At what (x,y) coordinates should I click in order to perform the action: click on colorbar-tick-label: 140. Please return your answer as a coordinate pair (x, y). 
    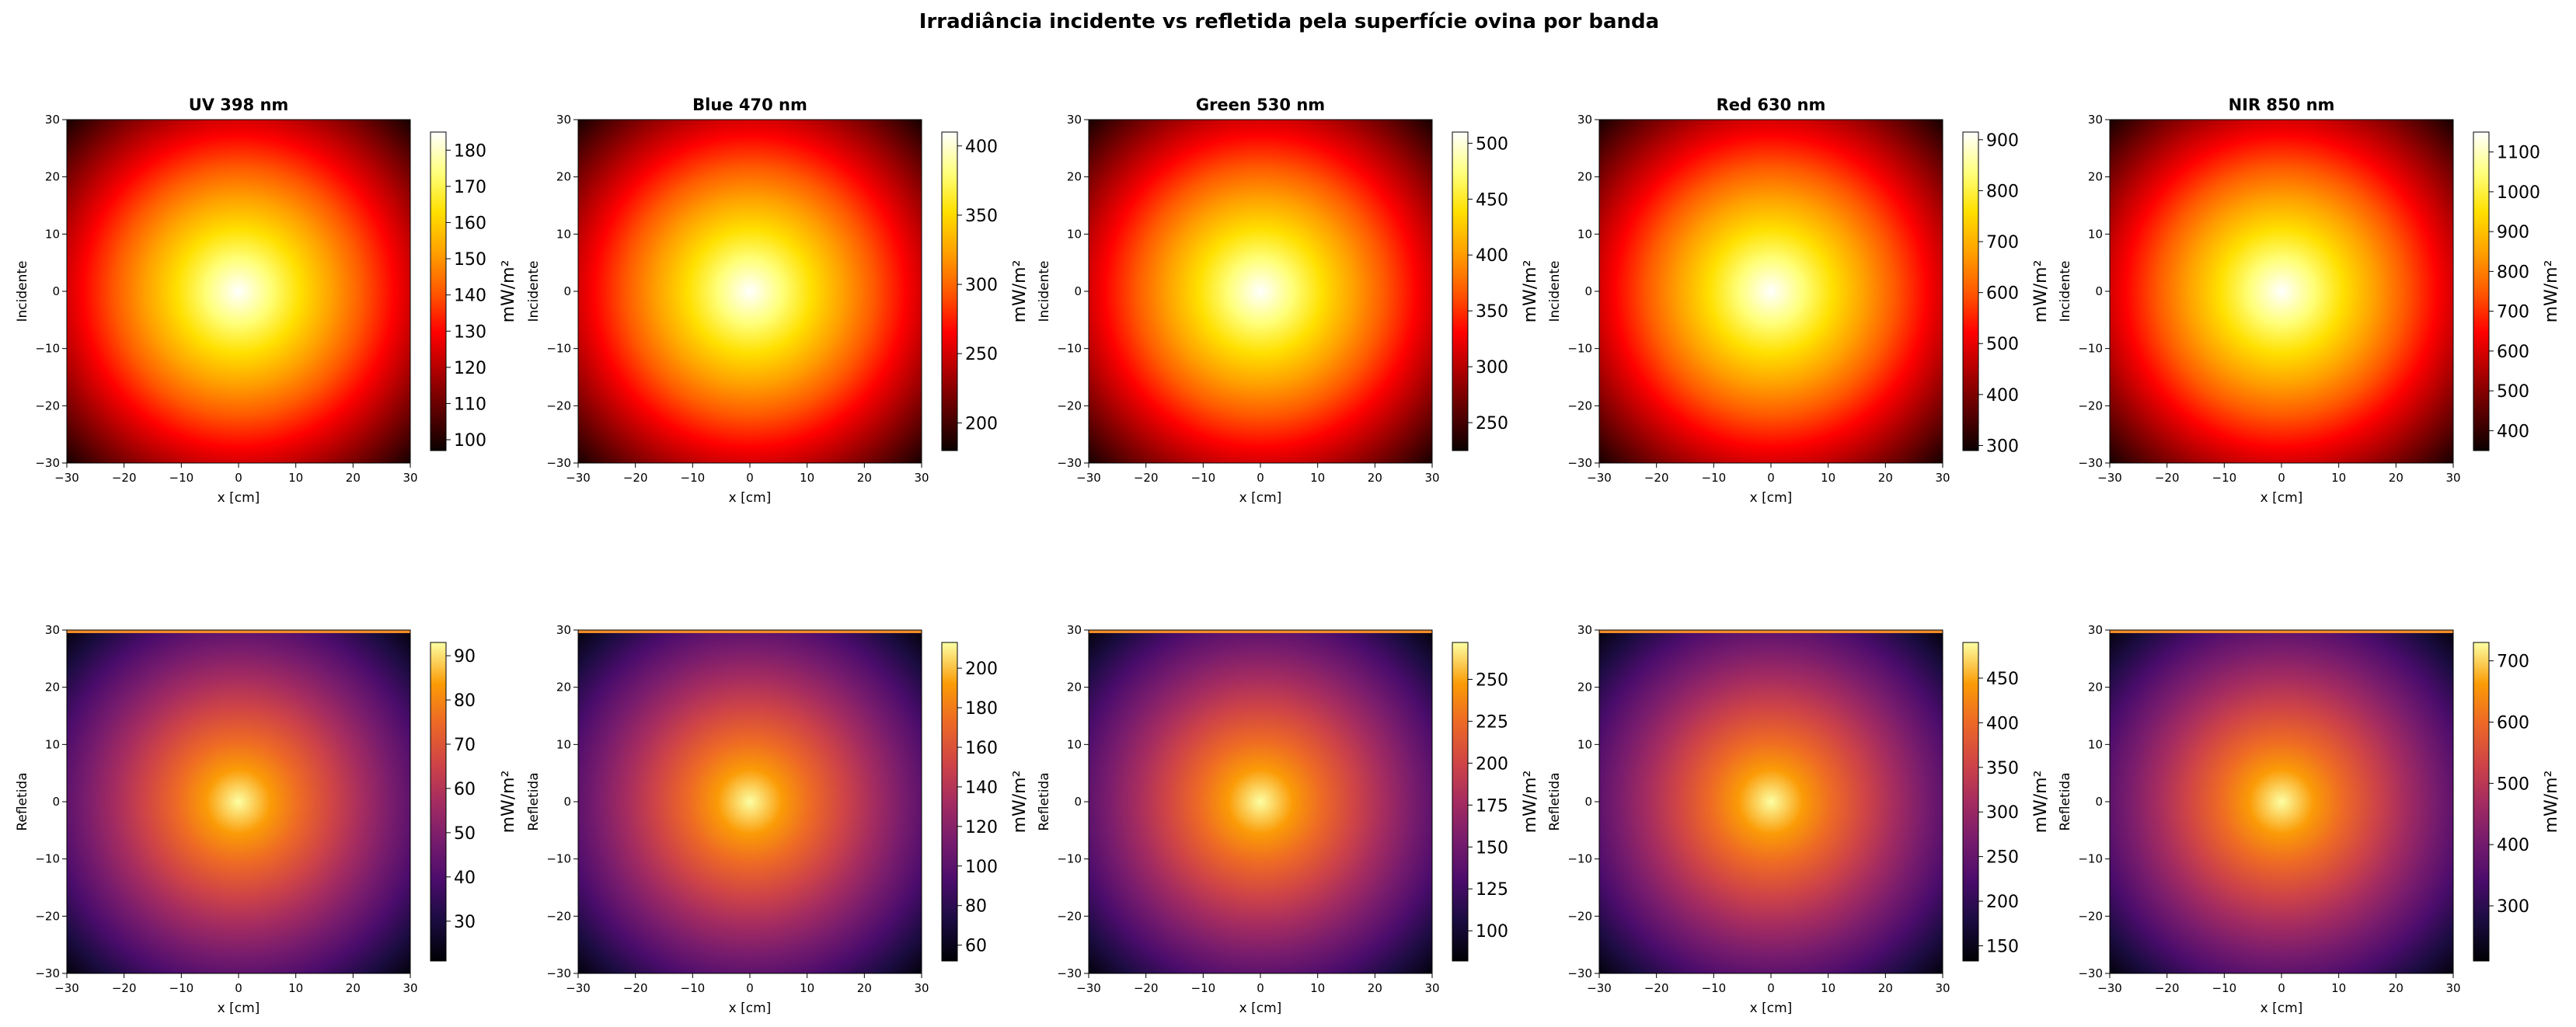
    Looking at the image, I should click on (982, 788).